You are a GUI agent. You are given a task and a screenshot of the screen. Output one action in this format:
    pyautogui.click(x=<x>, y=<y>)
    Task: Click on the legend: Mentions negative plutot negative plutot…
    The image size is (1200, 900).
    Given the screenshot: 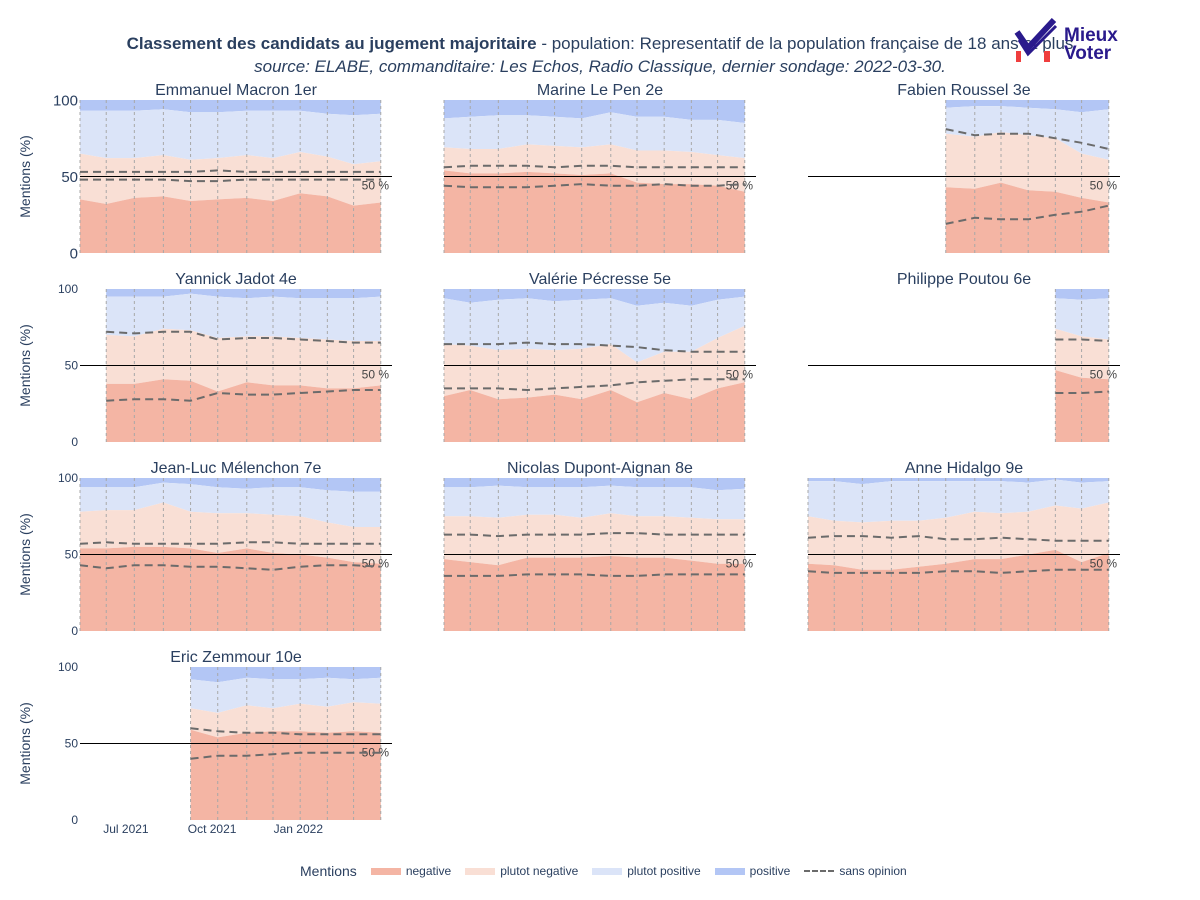 What is the action you would take?
    pyautogui.click(x=610, y=871)
    